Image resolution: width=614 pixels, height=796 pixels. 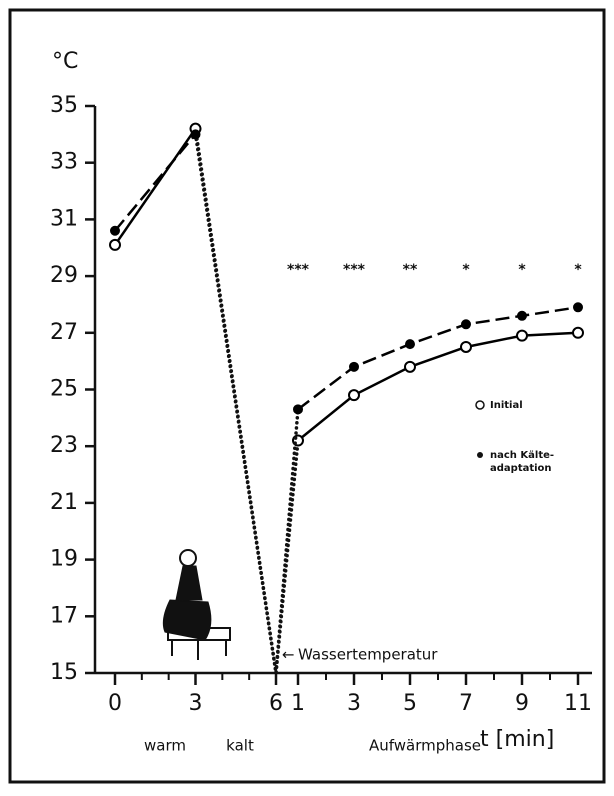 What do you see at coordinates (246, 403) in the screenshot?
I see `water-connector` at bounding box center [246, 403].